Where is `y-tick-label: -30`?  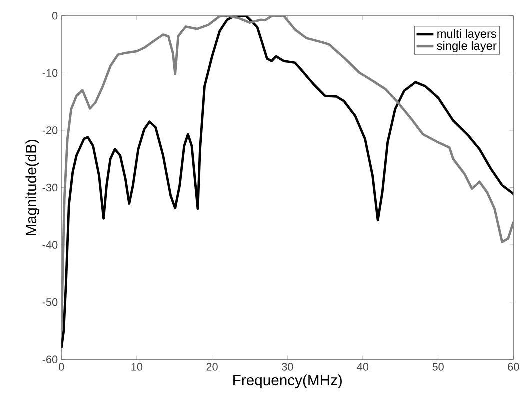 y-tick-label: -30 is located at coordinates (50, 188).